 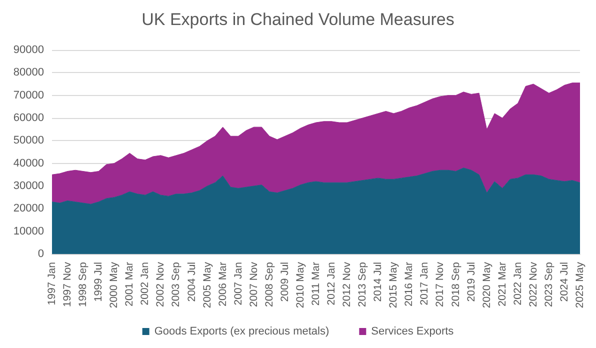 What do you see at coordinates (300, 284) in the screenshot?
I see `x-tick-label: 2010 May` at bounding box center [300, 284].